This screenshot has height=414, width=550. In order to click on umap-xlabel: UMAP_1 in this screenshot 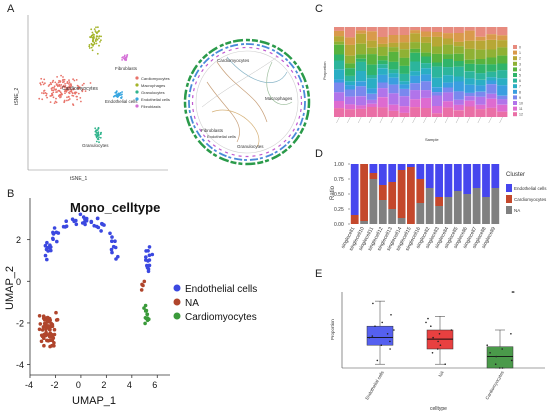, I will do `click(94, 401)`.